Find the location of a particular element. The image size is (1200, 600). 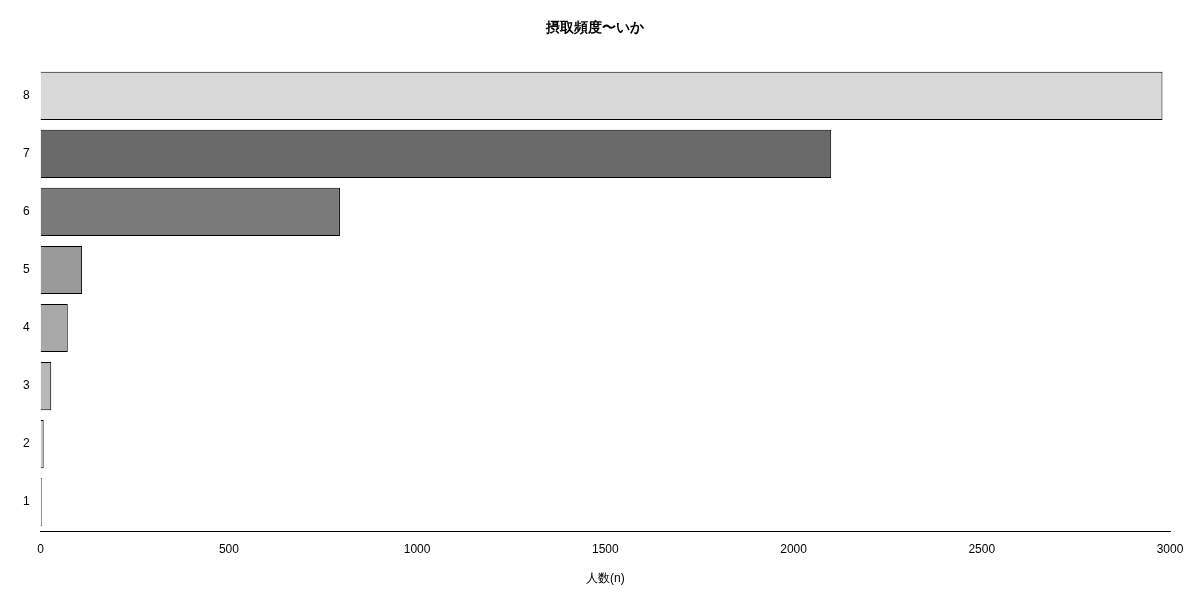

x-tick-label: 500 is located at coordinates (229, 548).